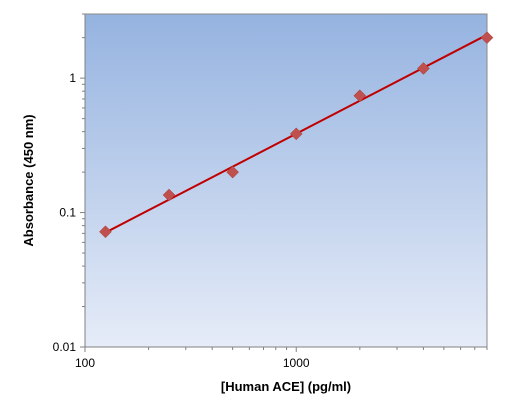 The image size is (520, 414). I want to click on x-tick-label: 1000, so click(296, 363).